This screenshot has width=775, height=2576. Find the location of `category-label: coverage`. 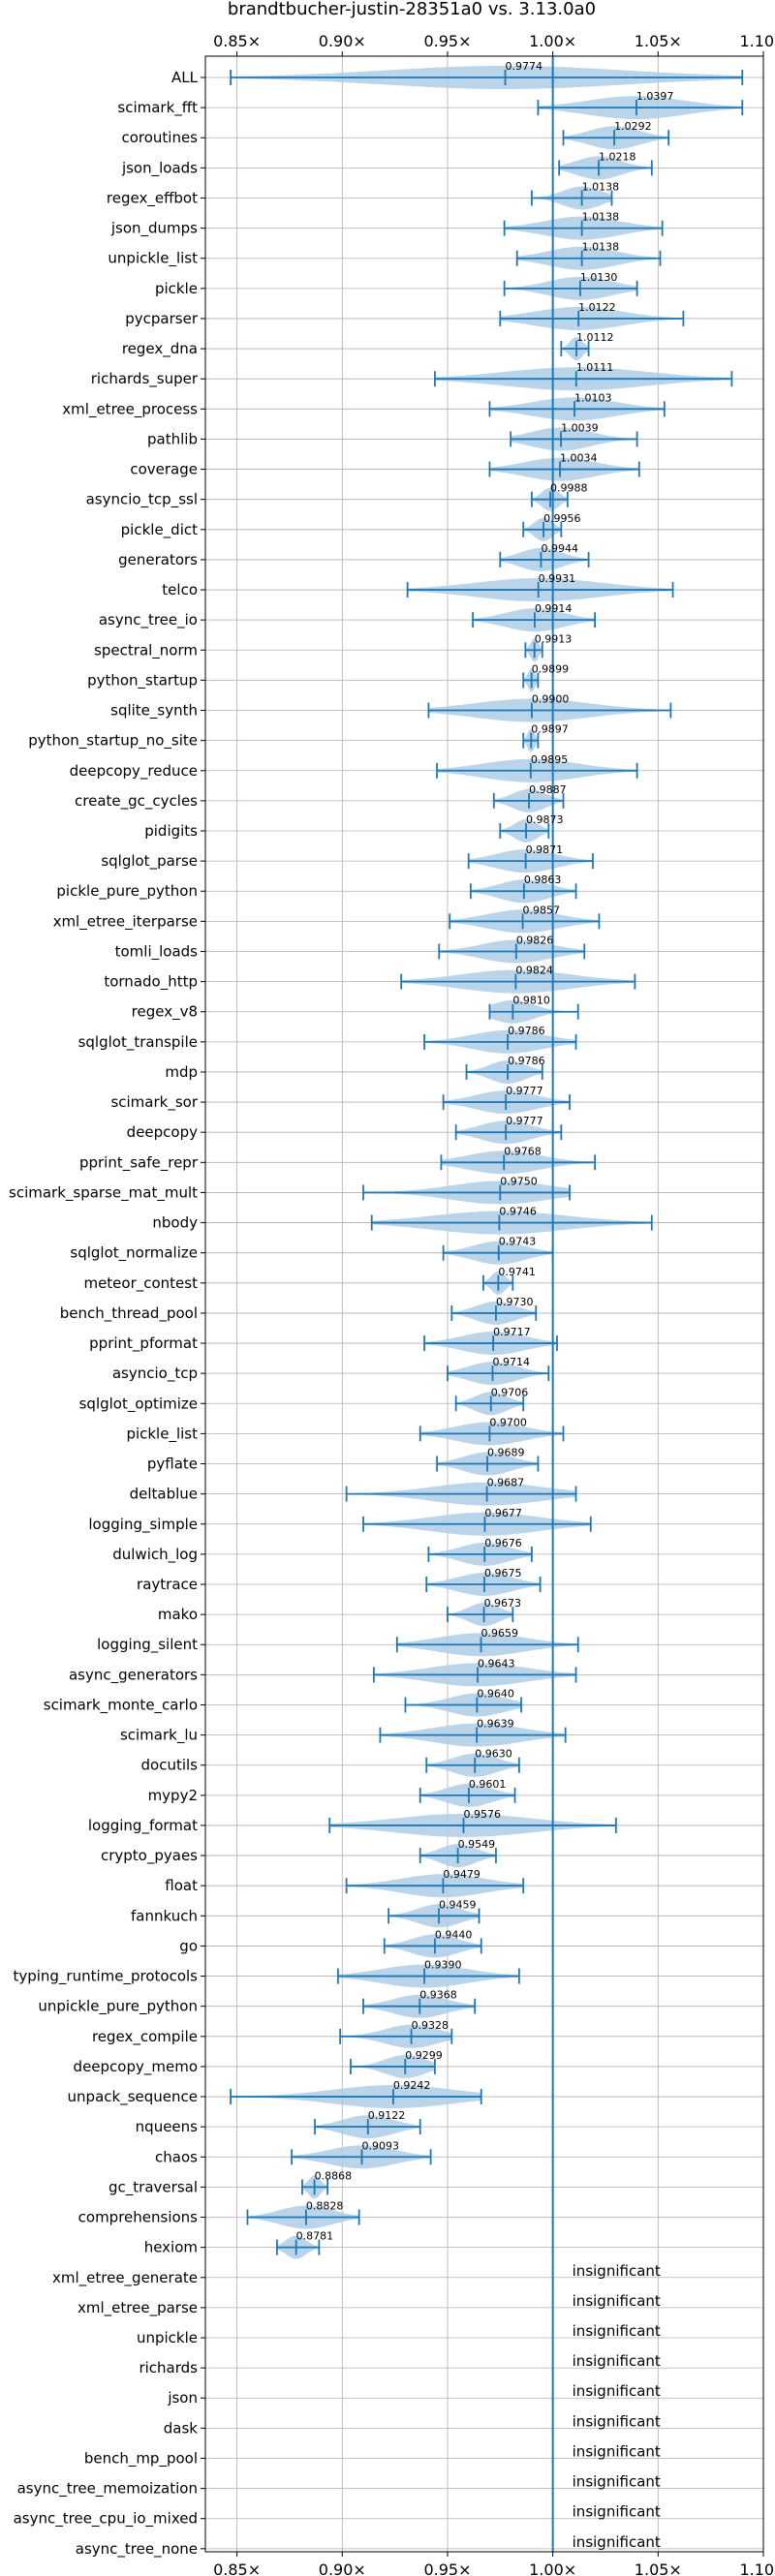

category-label: coverage is located at coordinates (164, 469).